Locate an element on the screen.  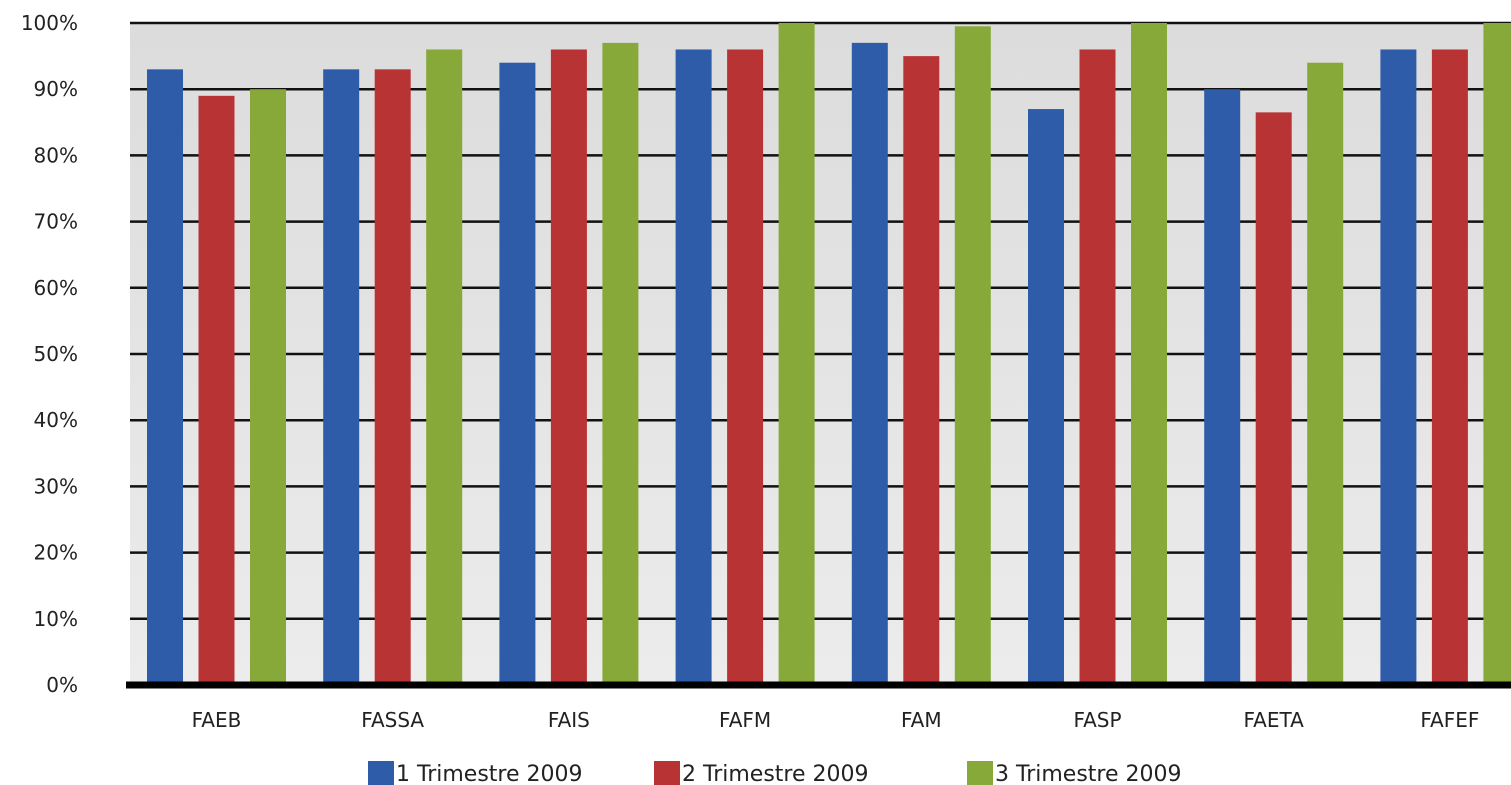
legend-label: 2 Trimestre 2009 is located at coordinates (775, 773).